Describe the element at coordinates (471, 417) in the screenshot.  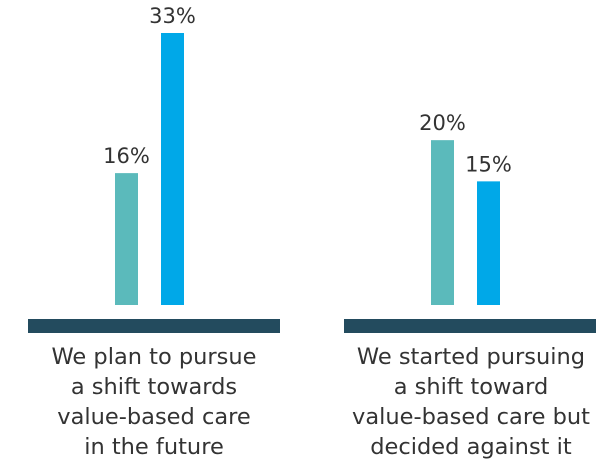
I see `category-label-line: value-based care but` at that location.